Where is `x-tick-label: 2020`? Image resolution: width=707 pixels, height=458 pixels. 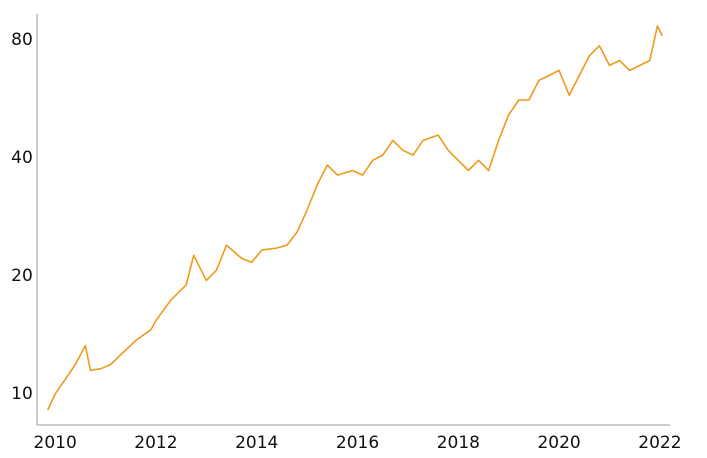
x-tick-label: 2020 is located at coordinates (558, 443).